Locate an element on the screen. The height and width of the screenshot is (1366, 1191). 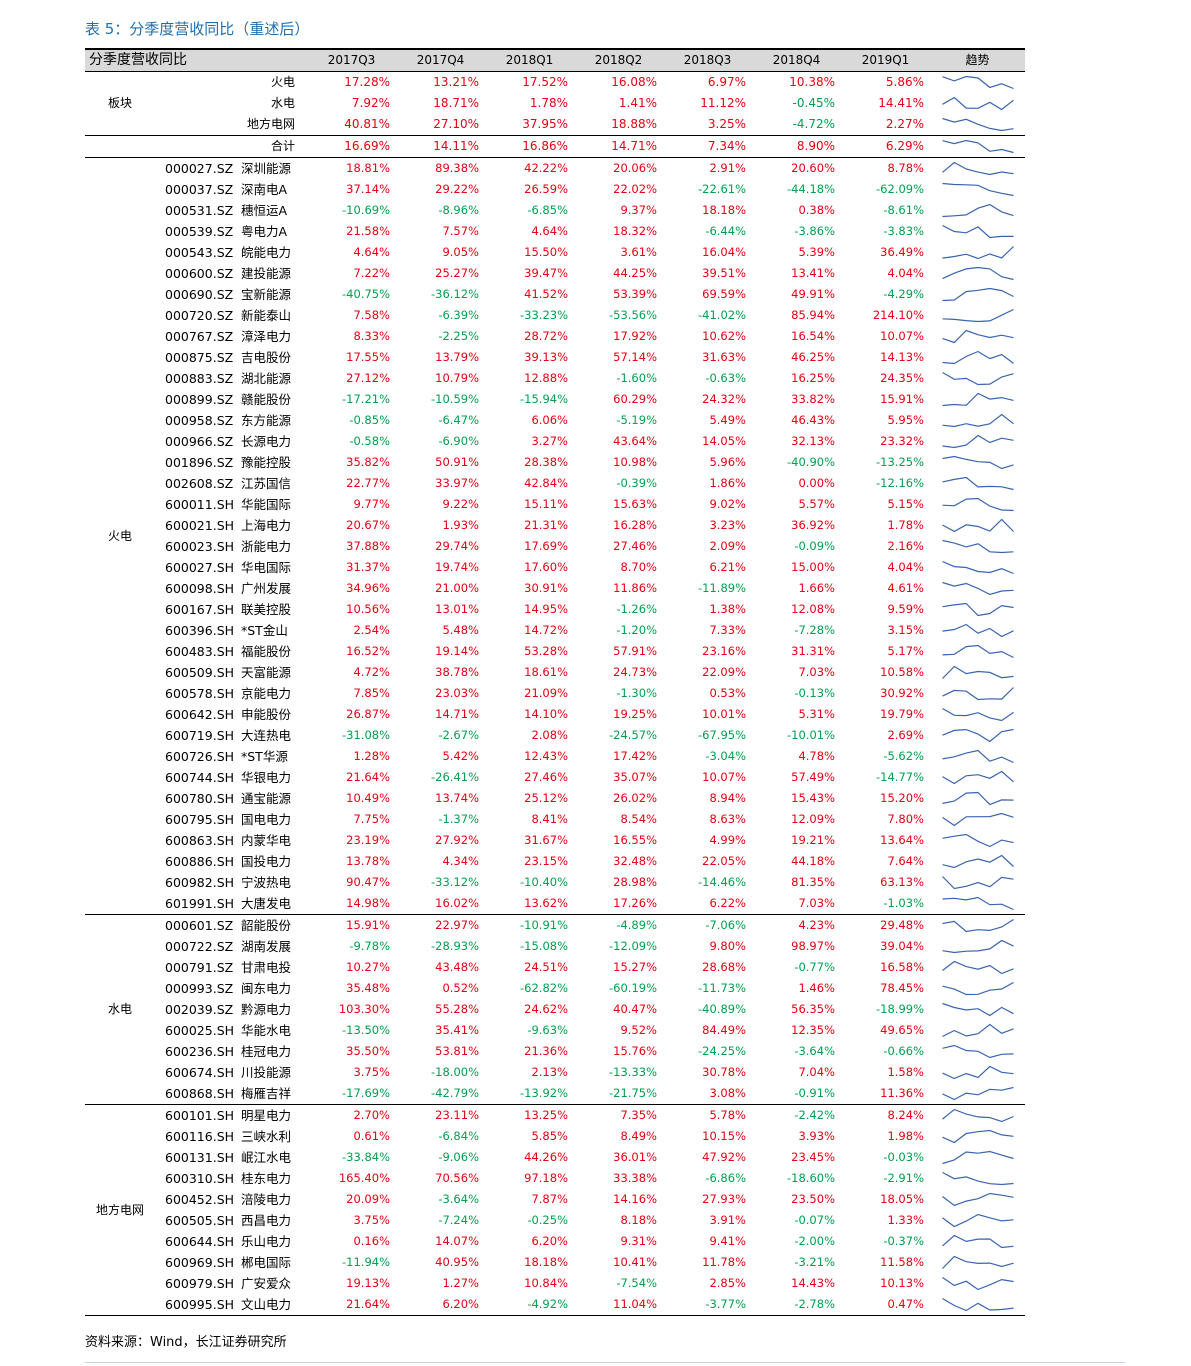
stock-code: 600644.SH is located at coordinates (200, 1241).